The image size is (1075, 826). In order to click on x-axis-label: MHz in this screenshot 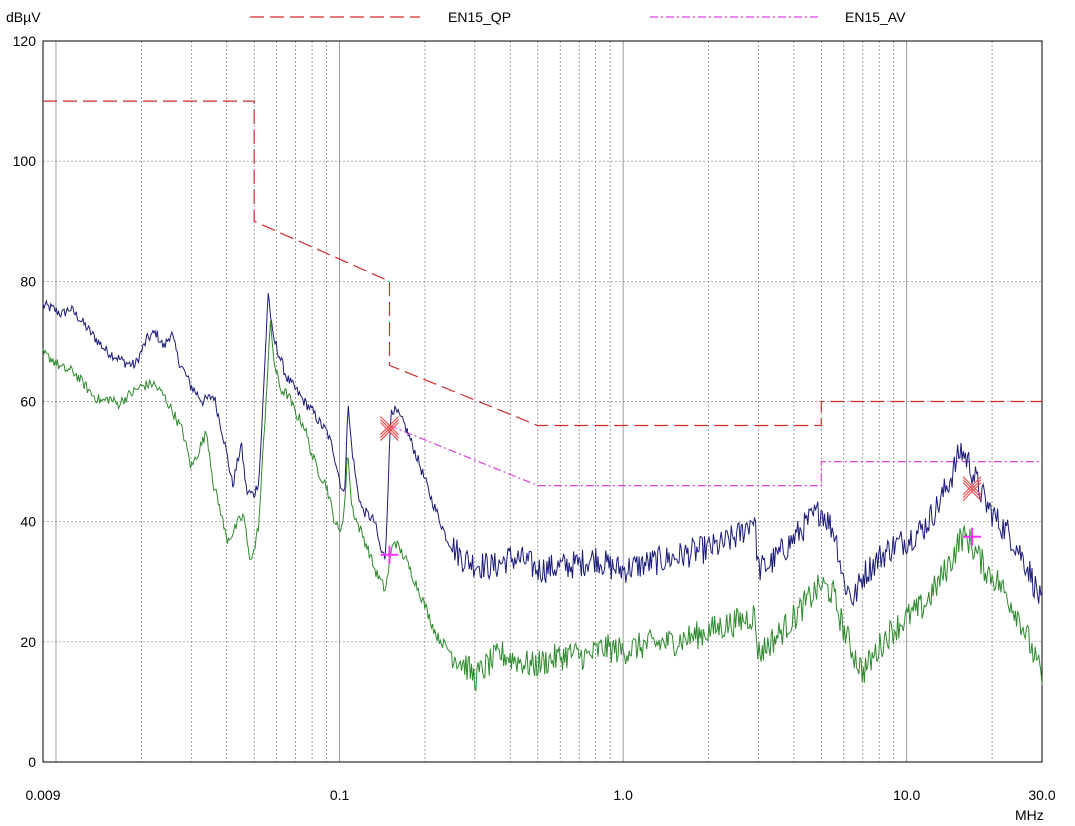, I will do `click(1029, 815)`.